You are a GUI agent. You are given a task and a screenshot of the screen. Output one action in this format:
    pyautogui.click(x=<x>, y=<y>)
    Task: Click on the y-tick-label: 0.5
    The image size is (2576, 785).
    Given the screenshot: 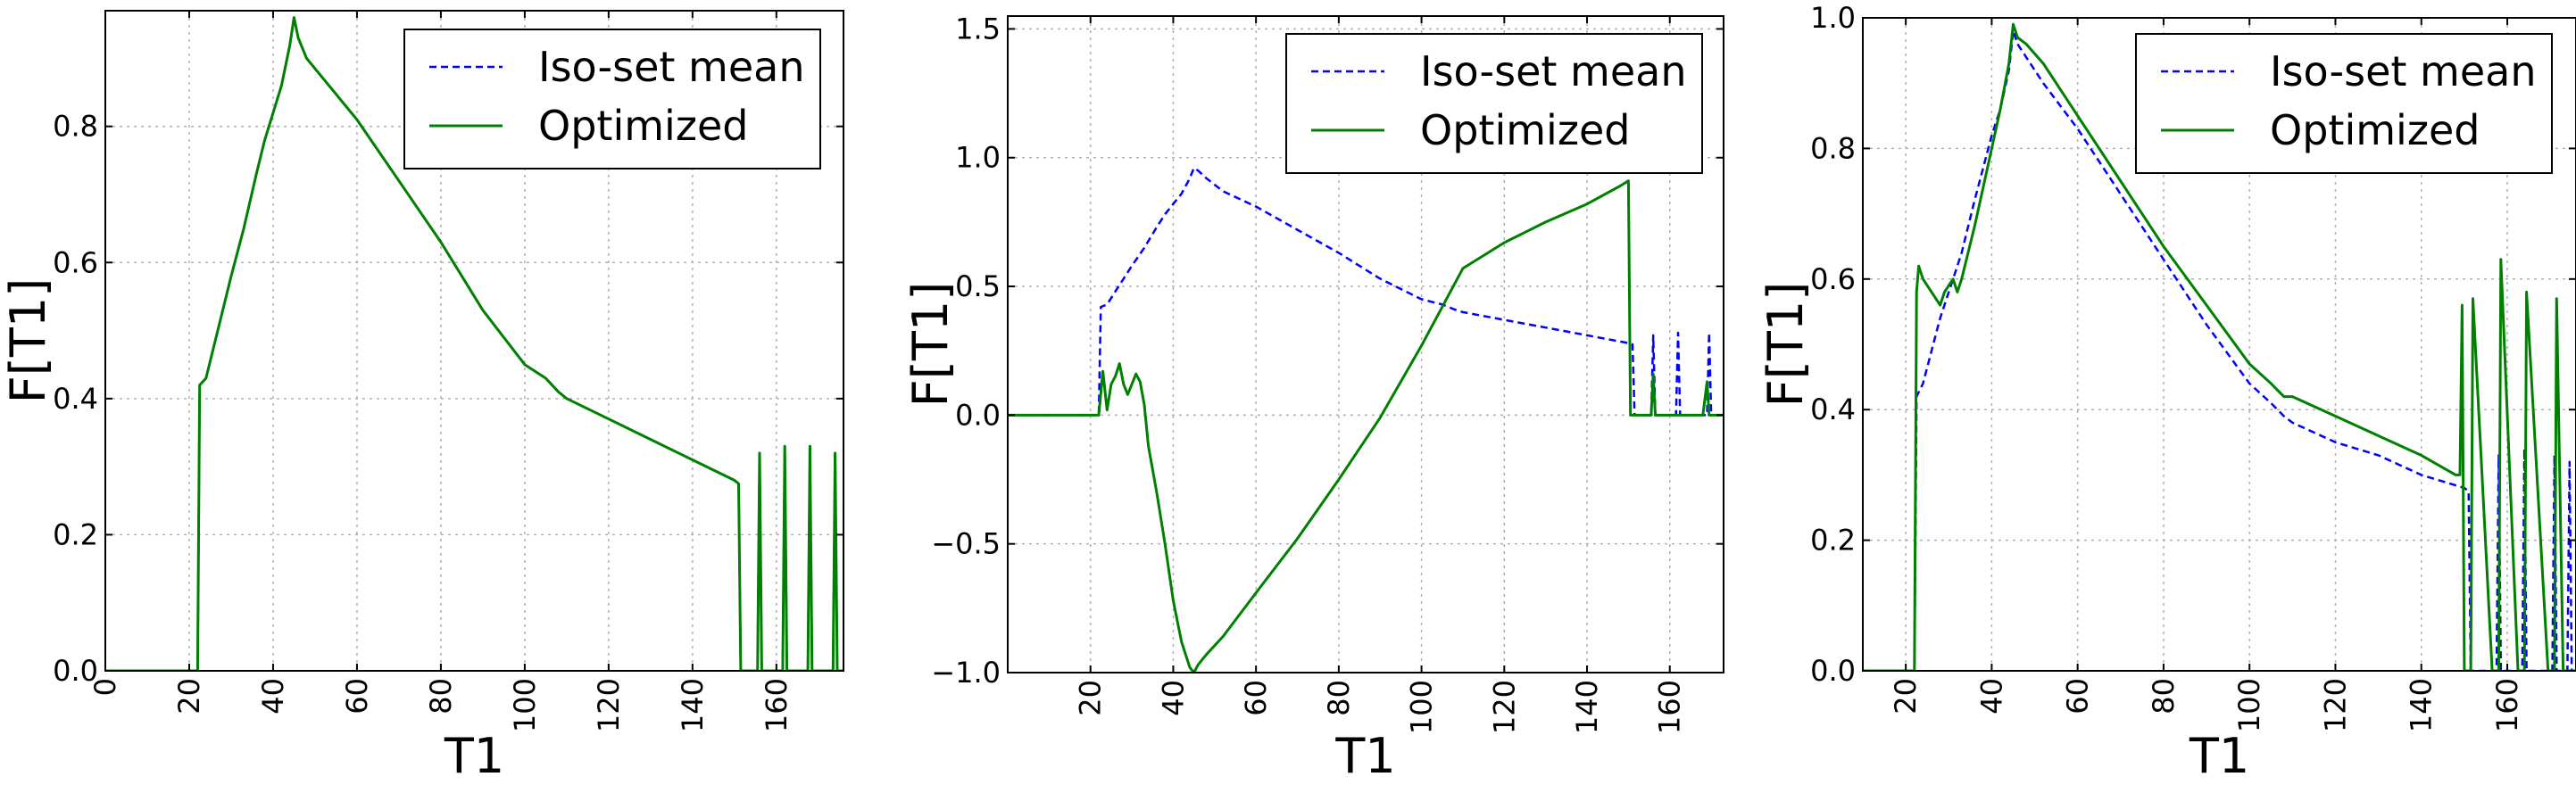 What is the action you would take?
    pyautogui.click(x=978, y=286)
    